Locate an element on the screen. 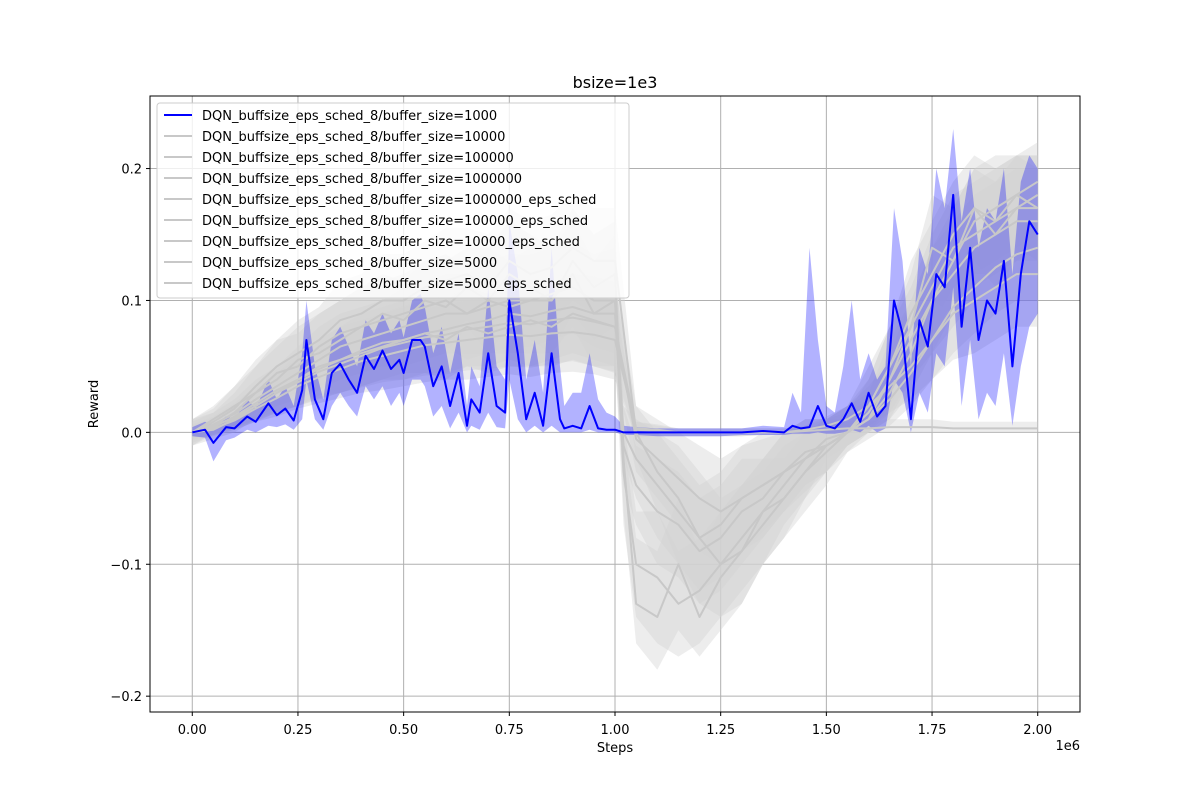 Image resolution: width=1200 pixels, height=804 pixels. x-tick-label: 0.75 is located at coordinates (509, 730).